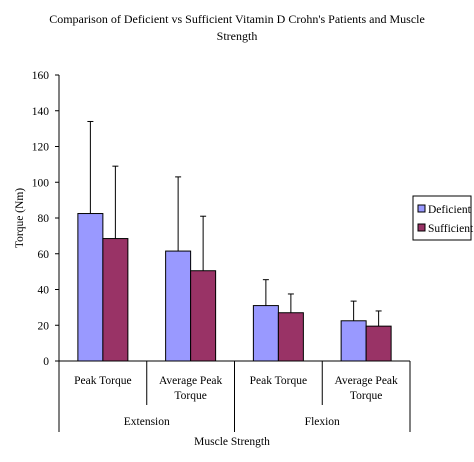  What do you see at coordinates (451, 229) in the screenshot?
I see `legend-label-sufficient: Sufficient` at bounding box center [451, 229].